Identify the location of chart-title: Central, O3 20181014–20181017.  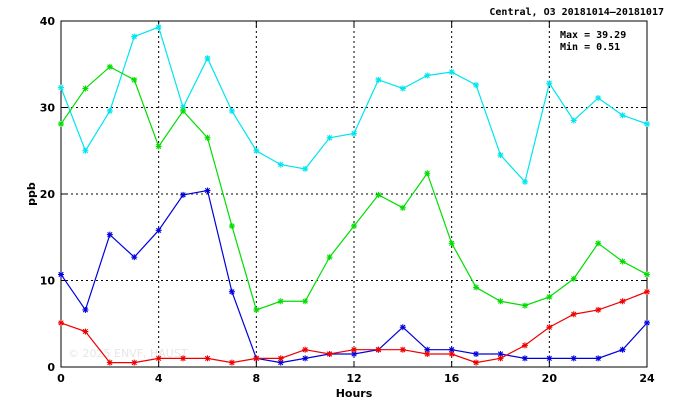
(576, 12).